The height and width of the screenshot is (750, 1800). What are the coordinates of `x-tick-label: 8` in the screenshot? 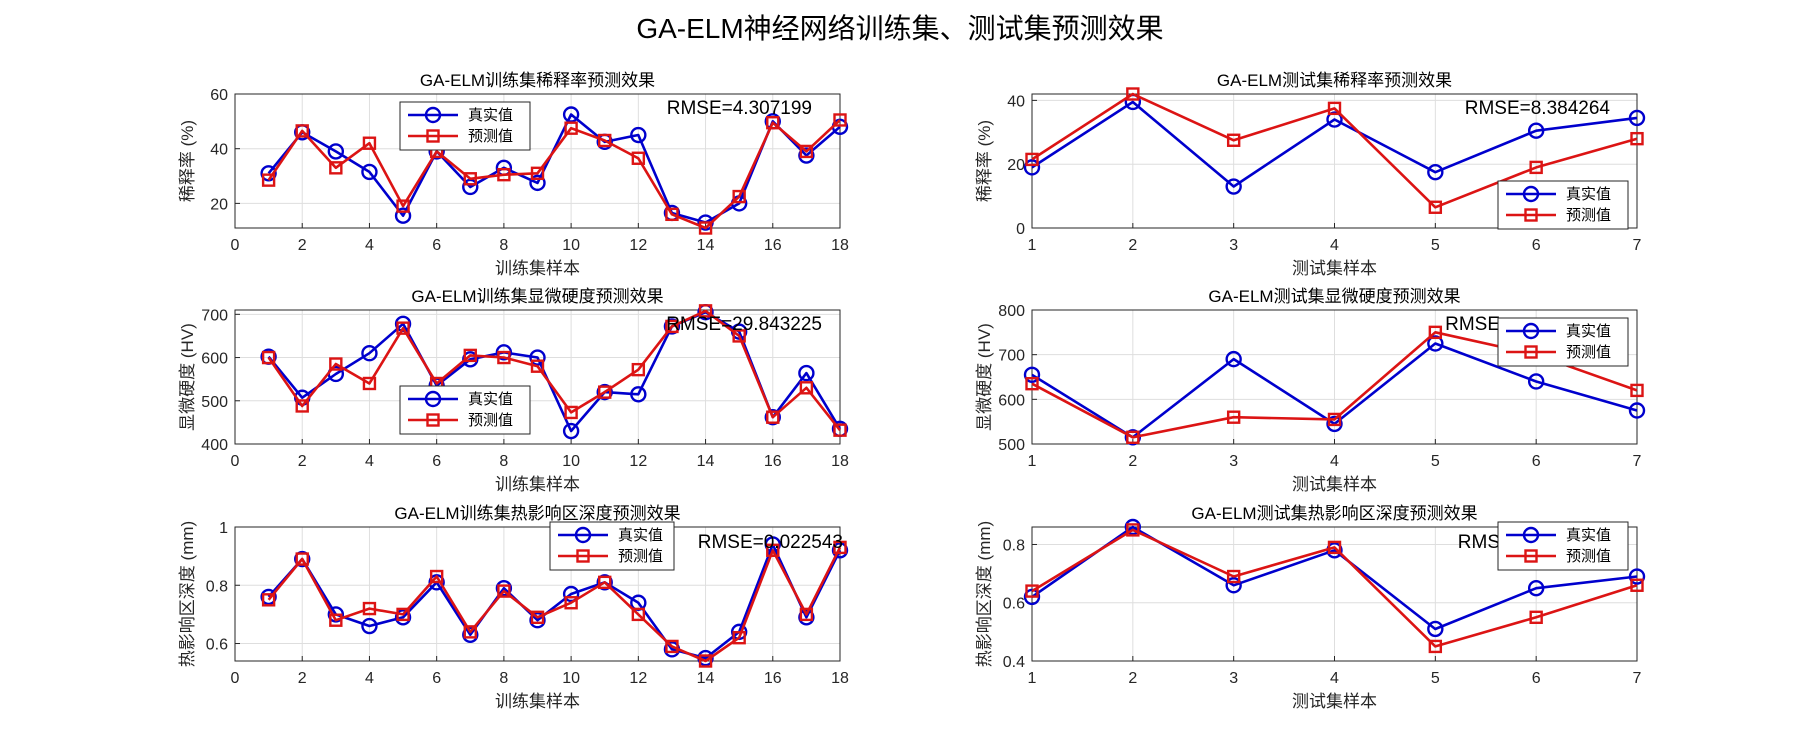 It's located at (503, 461).